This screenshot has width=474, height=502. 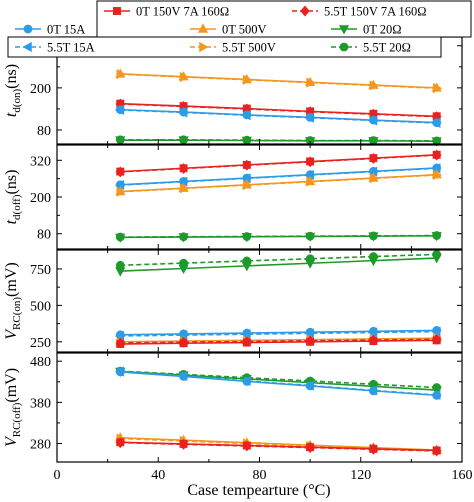 What do you see at coordinates (182, 12) in the screenshot?
I see `legend-label: 0T 150V 7A 160Ω` at bounding box center [182, 12].